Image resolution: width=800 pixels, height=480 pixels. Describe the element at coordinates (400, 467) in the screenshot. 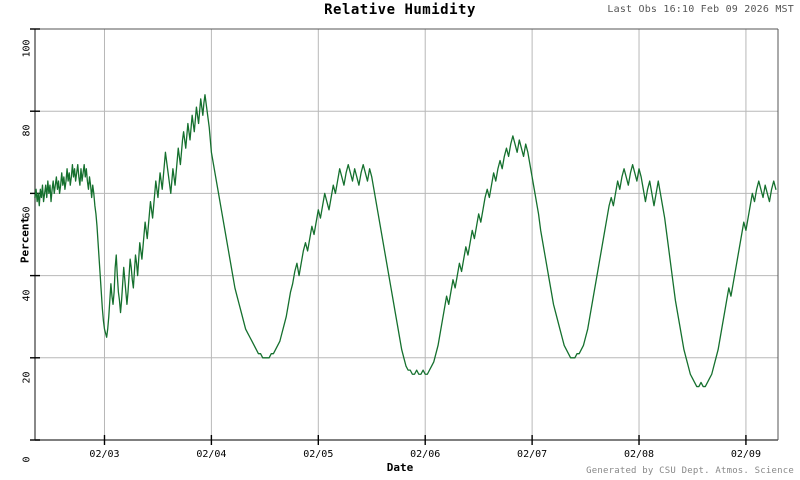

I see `x-axis-title: Date` at that location.